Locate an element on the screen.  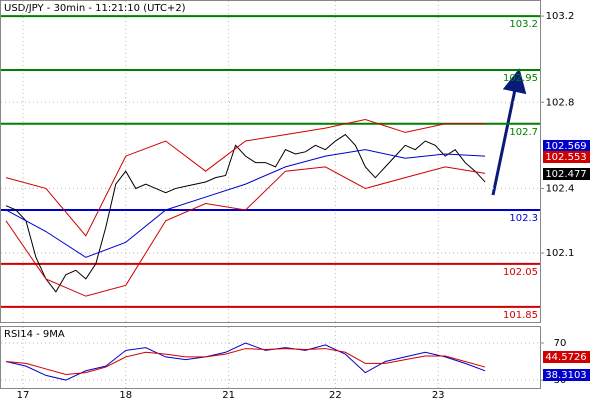
series-line is located at coordinates (245, 361).